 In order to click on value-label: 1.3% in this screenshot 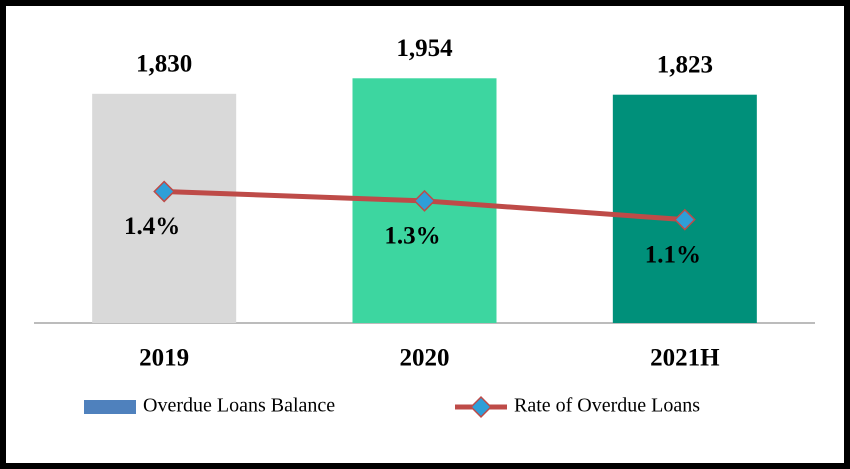, I will do `click(412, 236)`.